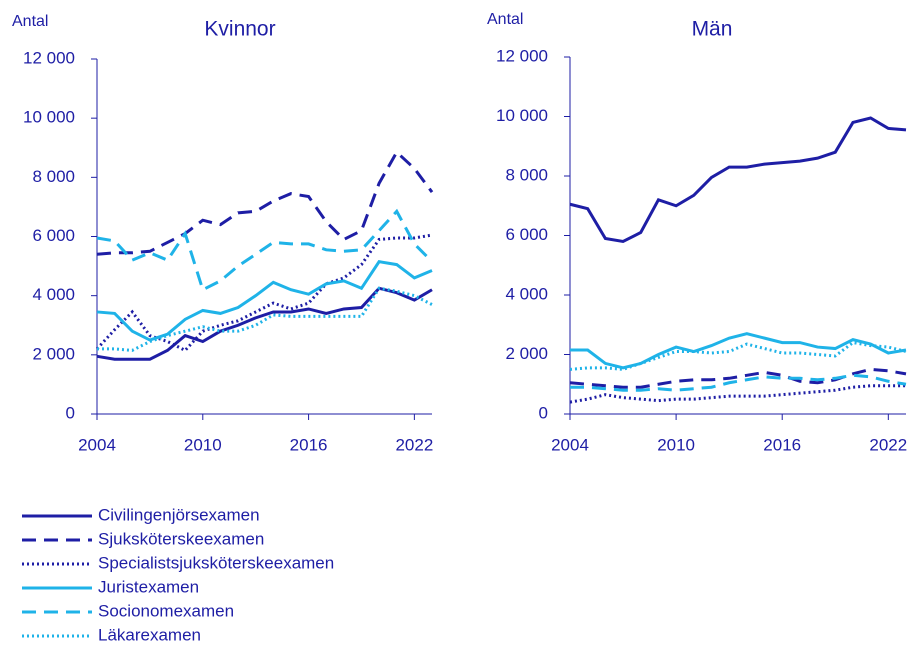 This screenshot has height=650, width=913. I want to click on chart-title: Män, so click(712, 29).